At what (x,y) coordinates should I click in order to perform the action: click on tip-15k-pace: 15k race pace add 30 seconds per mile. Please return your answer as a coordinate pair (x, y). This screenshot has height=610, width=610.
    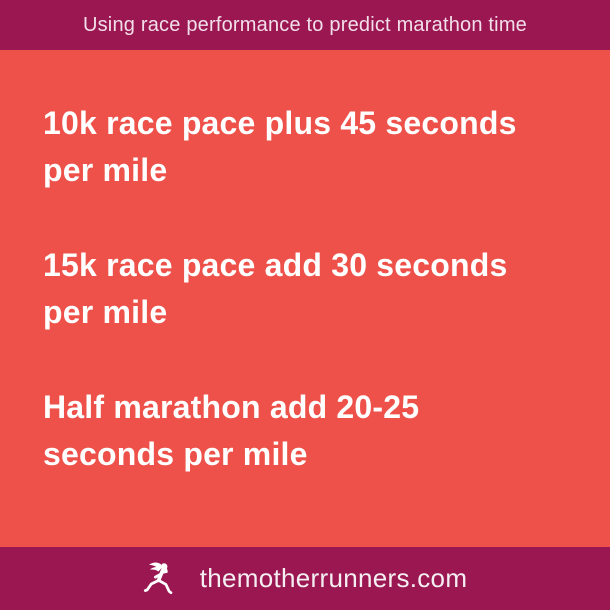
    Looking at the image, I should click on (275, 288).